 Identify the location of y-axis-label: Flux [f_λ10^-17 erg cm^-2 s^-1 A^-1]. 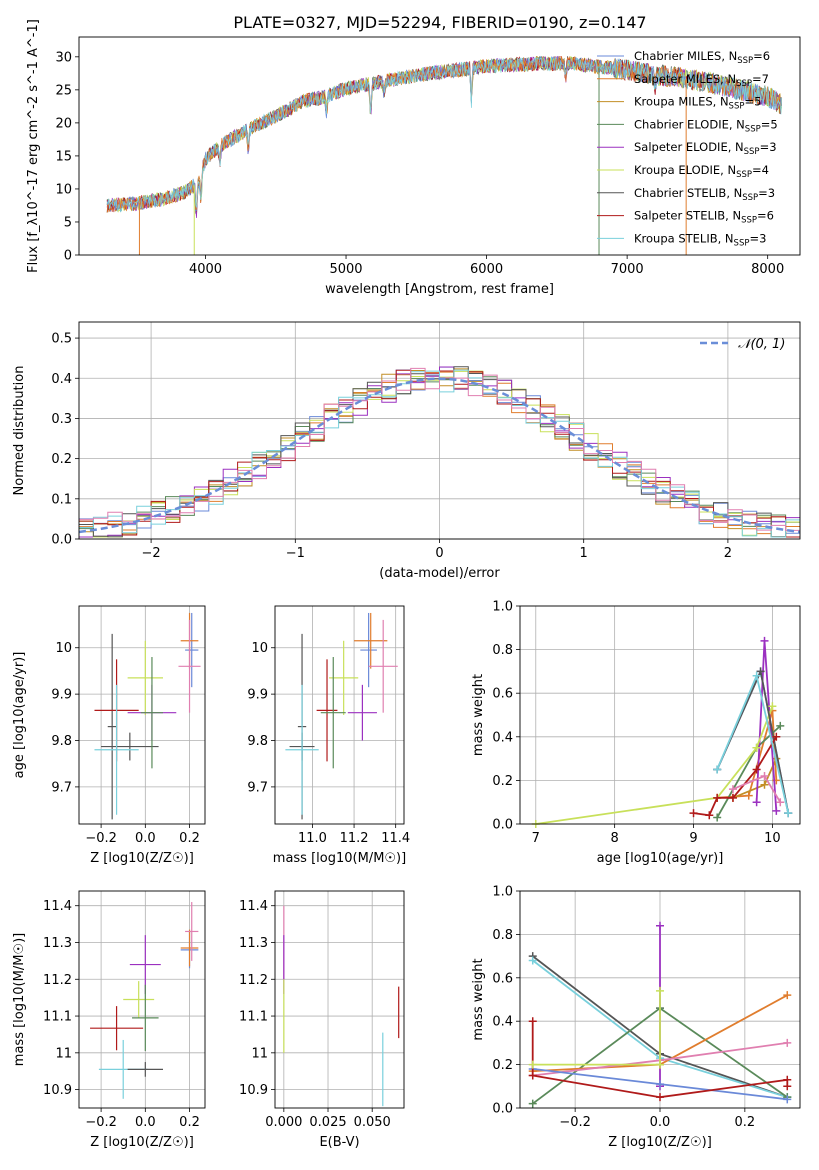
(33, 146).